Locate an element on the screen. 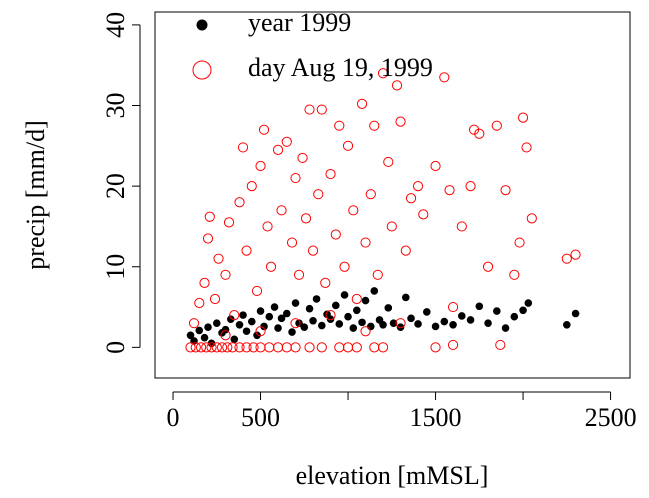  y-tick-label: 10 is located at coordinates (115, 267).